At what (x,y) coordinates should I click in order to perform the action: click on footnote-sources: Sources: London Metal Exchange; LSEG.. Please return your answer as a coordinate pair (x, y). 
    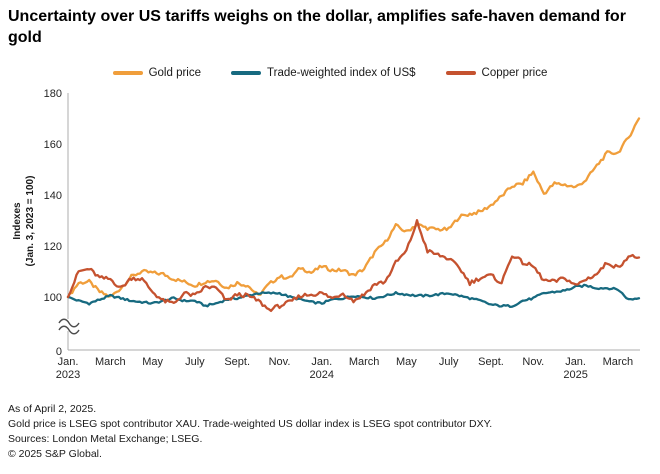
    Looking at the image, I should click on (105, 439).